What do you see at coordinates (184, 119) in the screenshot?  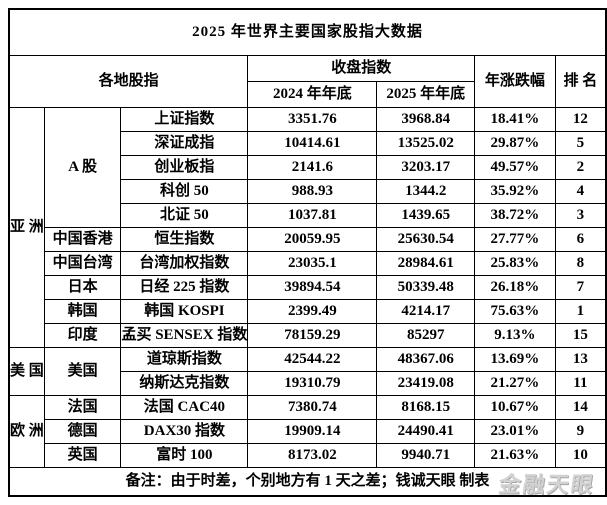 I see `index-name-cell: 上证指数` at bounding box center [184, 119].